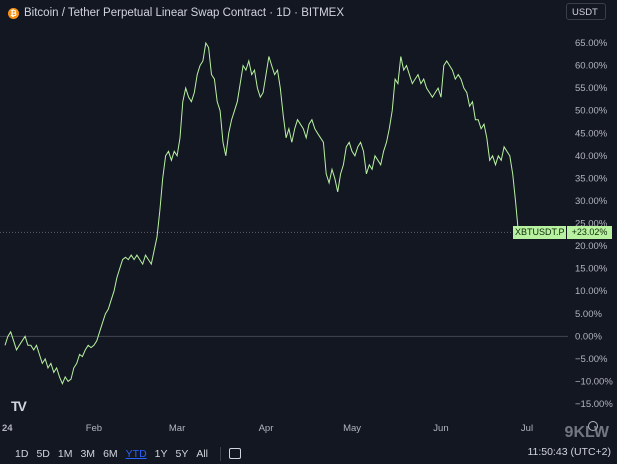 Image resolution: width=617 pixels, height=464 pixels. I want to click on x-tick-label: Jun, so click(440, 428).